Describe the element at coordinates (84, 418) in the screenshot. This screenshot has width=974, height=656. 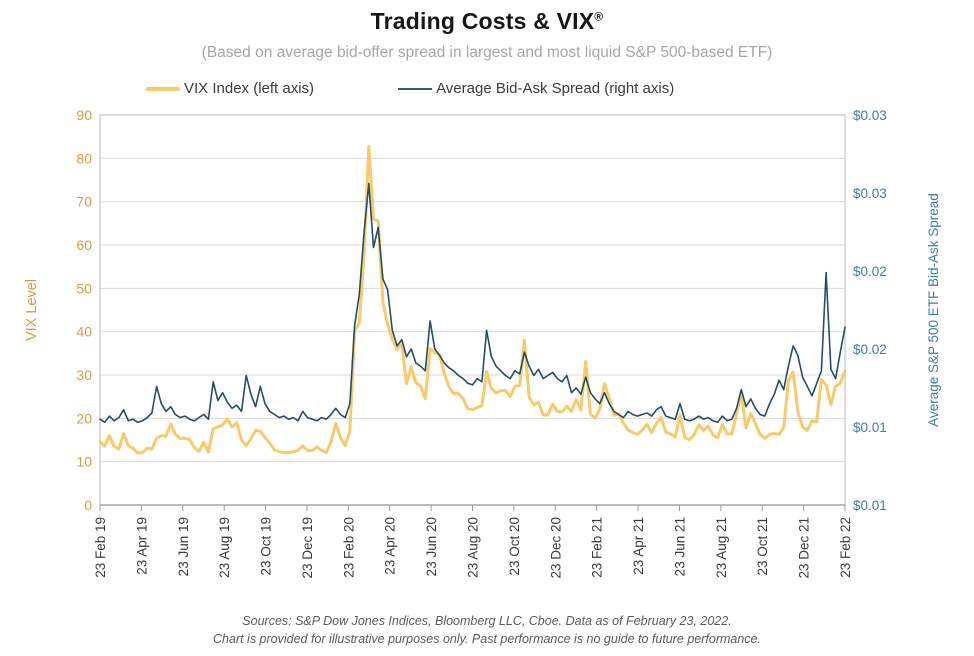
I see `left-axis-tick-label: 20` at that location.